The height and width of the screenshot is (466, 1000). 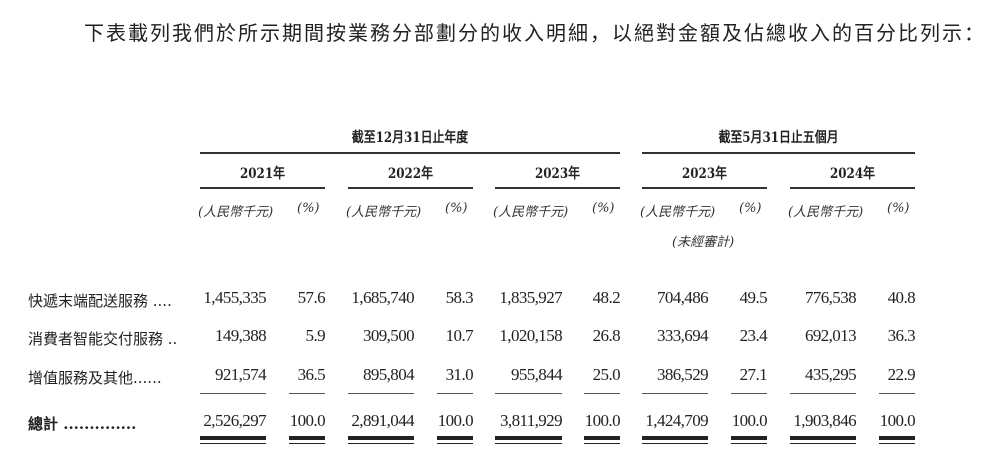 I want to click on table-cell: 1,835,927, so click(x=530, y=297).